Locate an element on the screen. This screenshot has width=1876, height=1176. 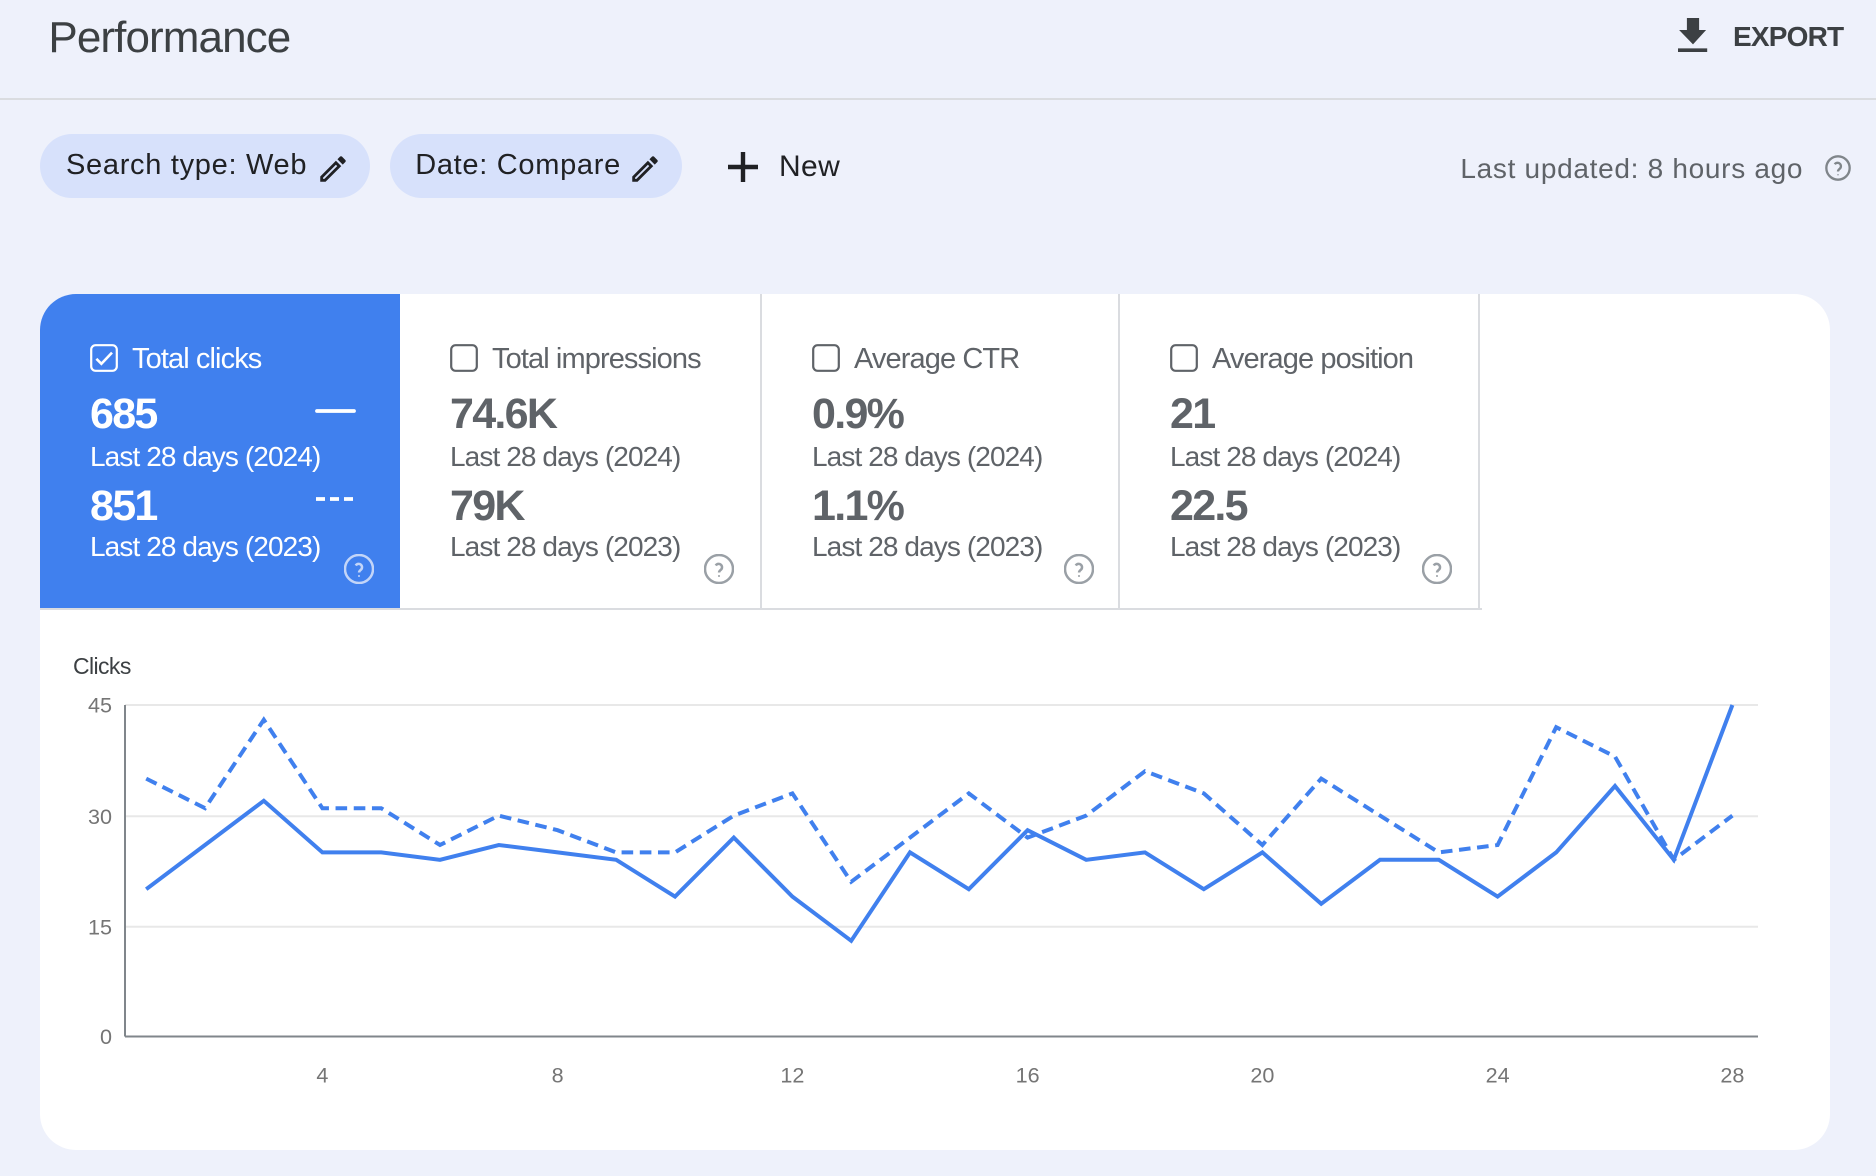
svg-text: 12 is located at coordinates (792, 1075).